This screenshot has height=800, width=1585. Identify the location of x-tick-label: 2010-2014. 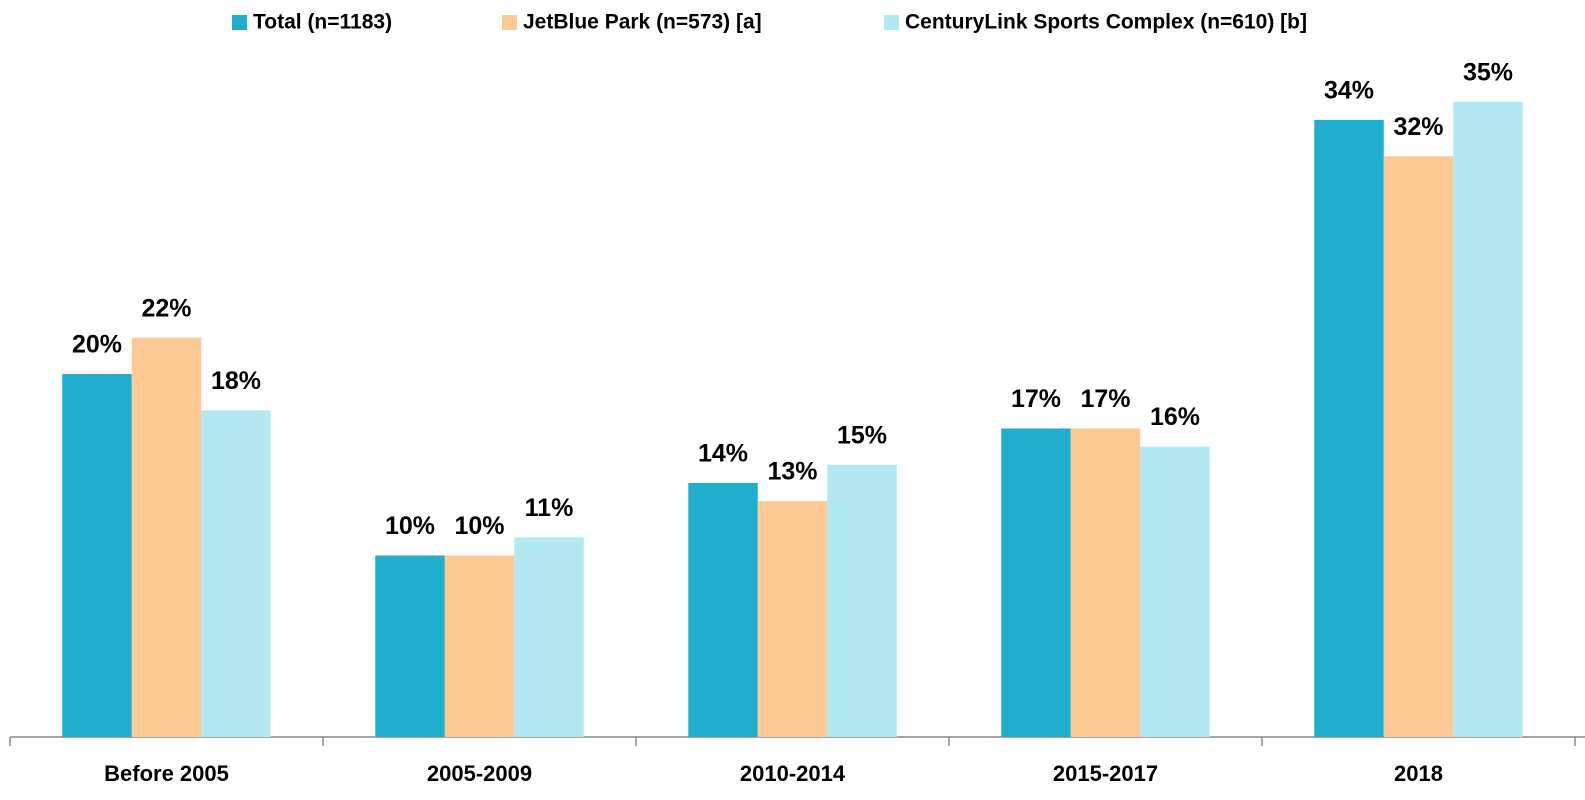
(793, 773).